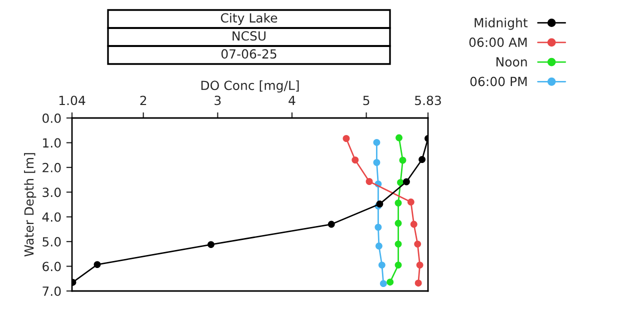  What do you see at coordinates (51, 118) in the screenshot?
I see `y-tick-label: 0.0` at bounding box center [51, 118].